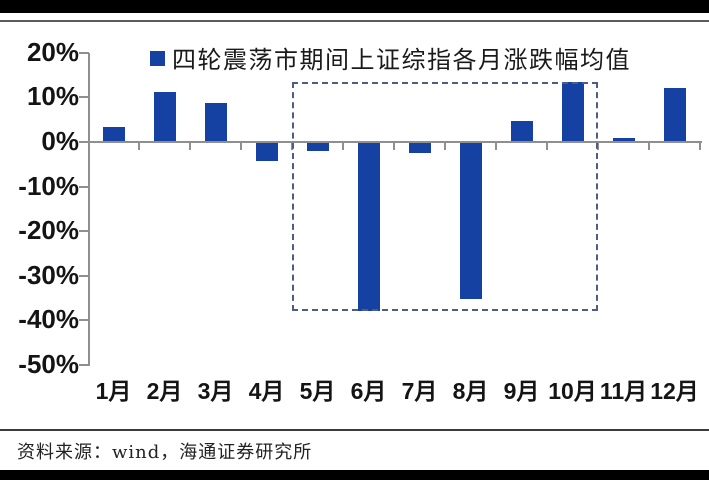  What do you see at coordinates (354, 430) in the screenshot?
I see `footer-divider-line` at bounding box center [354, 430].